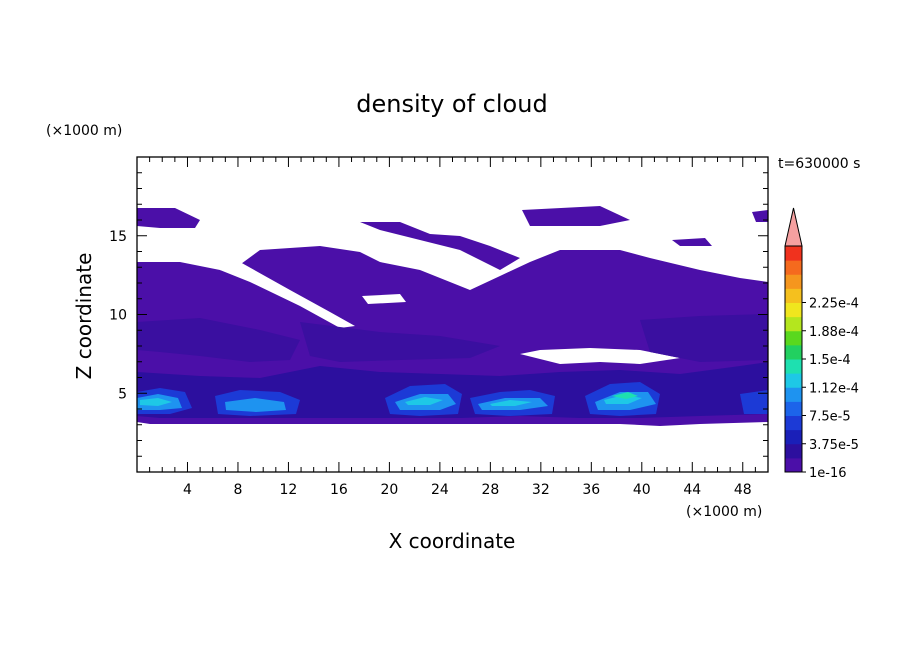  I want to click on cloud-gap-center, so click(384, 299).